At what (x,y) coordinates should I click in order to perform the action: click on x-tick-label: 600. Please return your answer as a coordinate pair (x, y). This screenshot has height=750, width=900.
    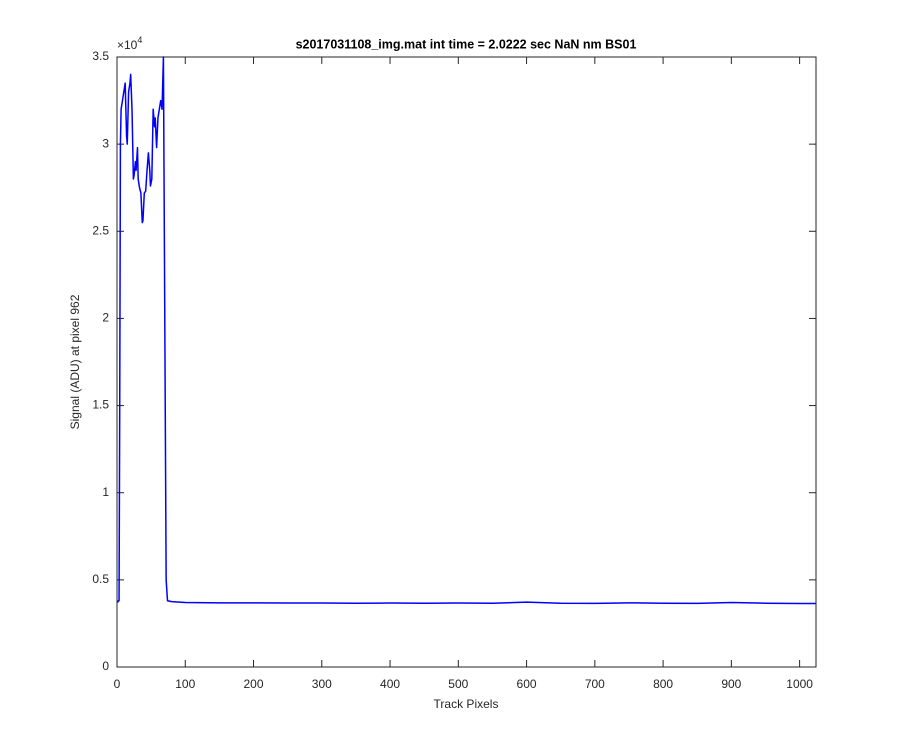
    Looking at the image, I should click on (527, 684).